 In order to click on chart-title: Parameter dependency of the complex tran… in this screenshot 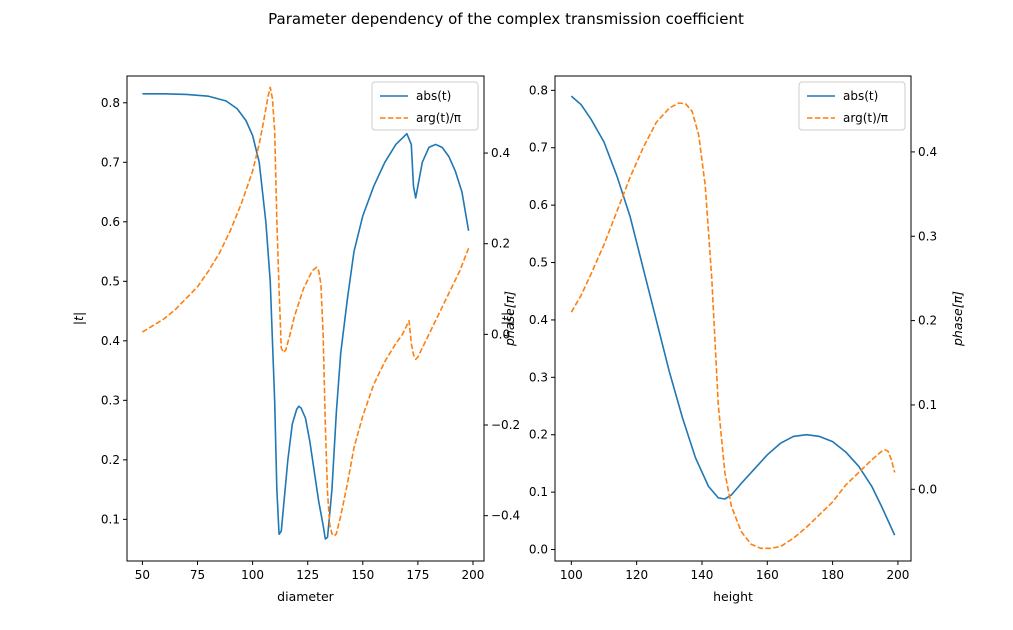, I will do `click(506, 19)`.